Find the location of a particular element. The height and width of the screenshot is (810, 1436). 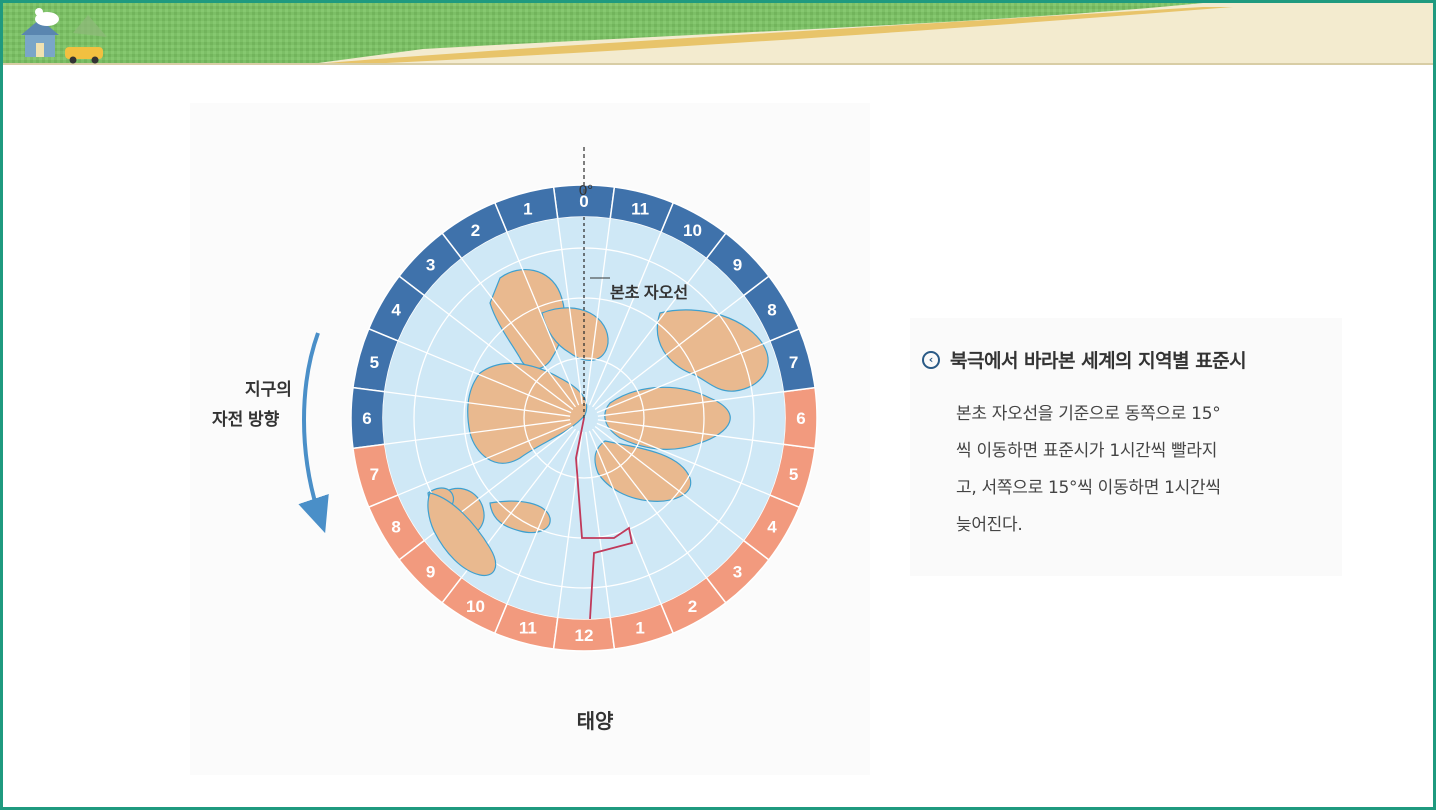

eurasia-land is located at coordinates (643, 471).